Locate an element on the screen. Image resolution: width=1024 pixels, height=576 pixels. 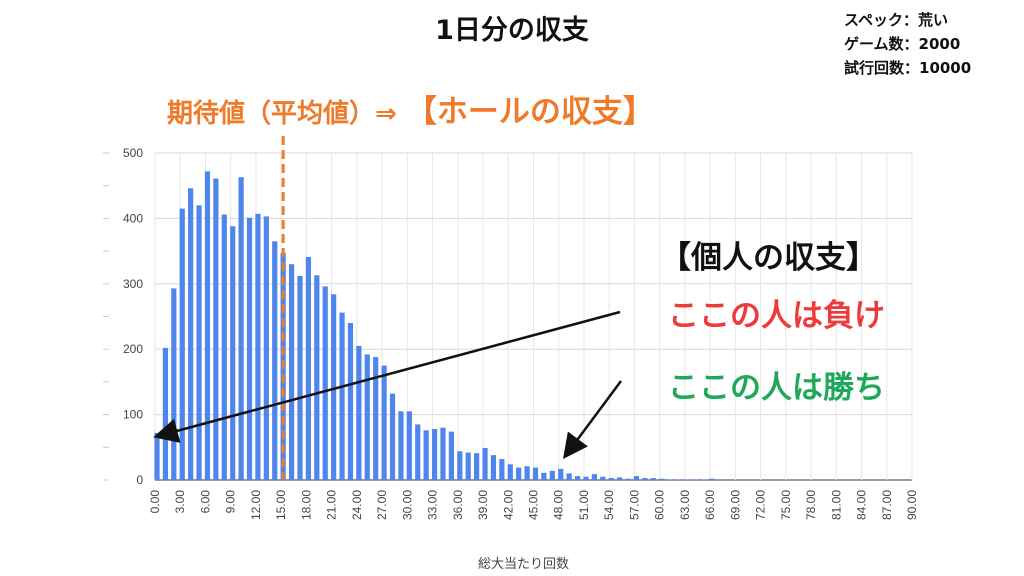
lose-arrow is located at coordinates (387, 376).